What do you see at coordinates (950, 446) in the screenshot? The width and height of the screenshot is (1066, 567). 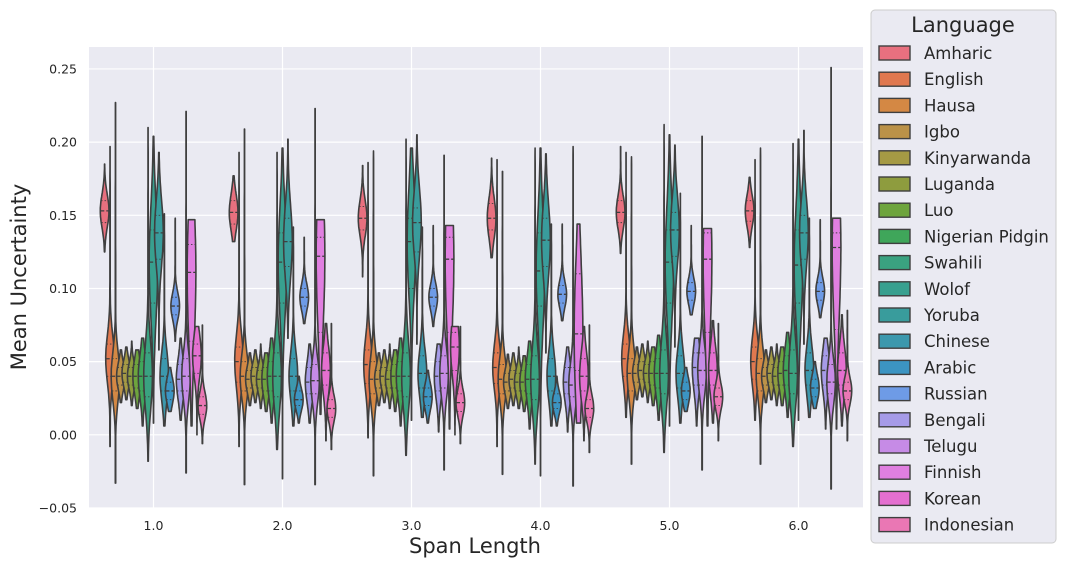 I see `legend-label: Telugu` at bounding box center [950, 446].